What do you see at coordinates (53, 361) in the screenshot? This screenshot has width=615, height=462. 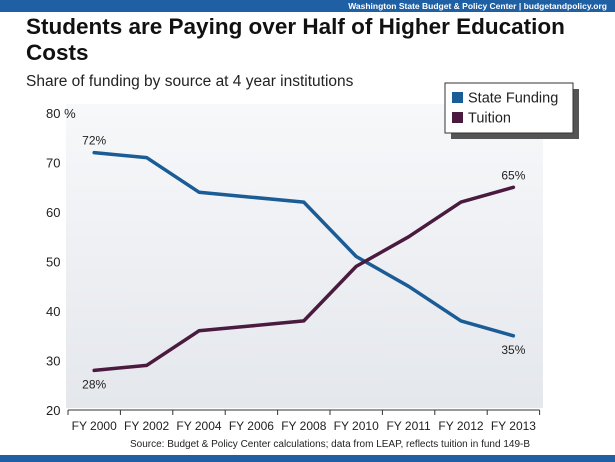 I see `y-tick-label: 30` at bounding box center [53, 361].